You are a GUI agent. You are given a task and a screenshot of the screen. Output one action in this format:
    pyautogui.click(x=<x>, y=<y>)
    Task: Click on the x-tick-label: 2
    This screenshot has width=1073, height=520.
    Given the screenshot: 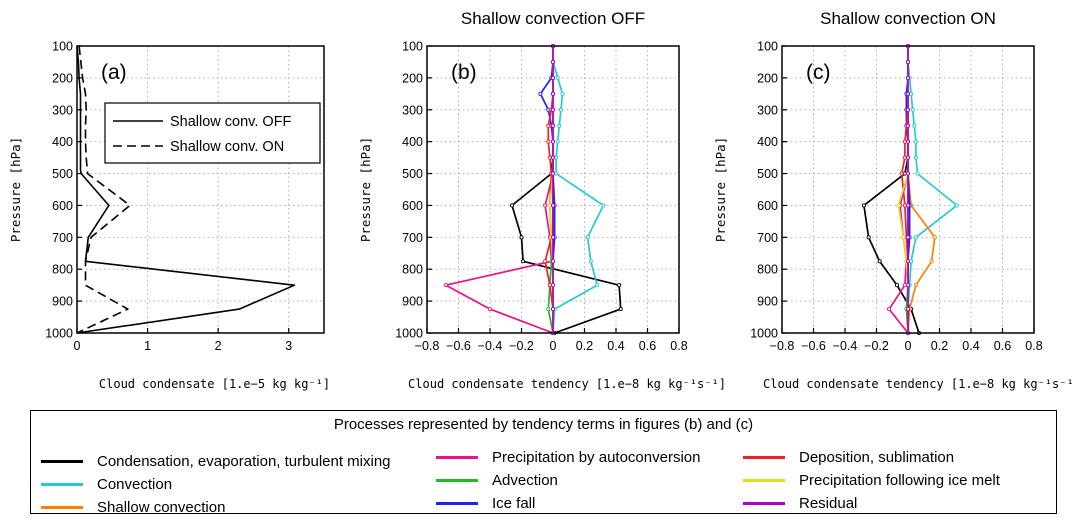 What is the action you would take?
    pyautogui.click(x=218, y=346)
    